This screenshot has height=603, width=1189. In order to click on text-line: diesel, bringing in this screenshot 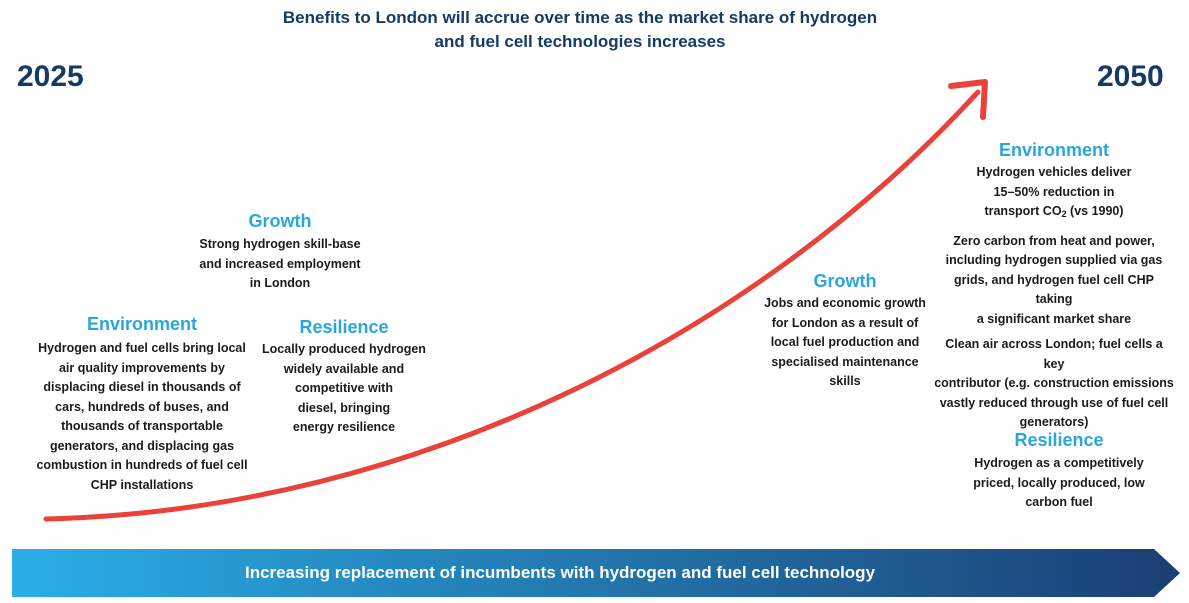, I will do `click(344, 407)`.